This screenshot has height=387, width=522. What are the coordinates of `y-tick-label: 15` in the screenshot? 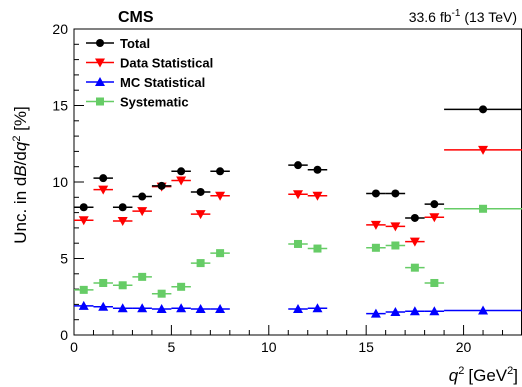 It's located at (60, 106).